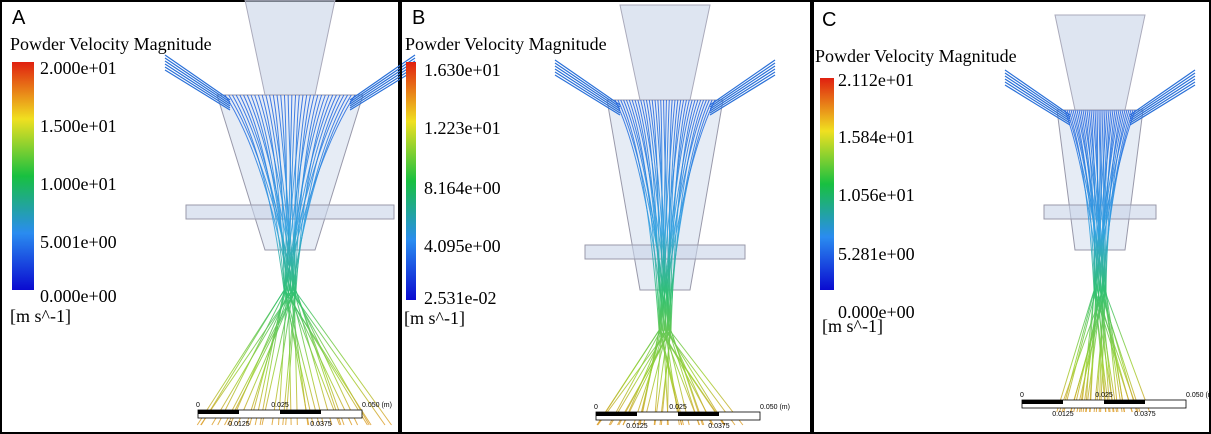 The image size is (1211, 434). I want to click on legend-tick-label: 1.000e+01, so click(78, 184).